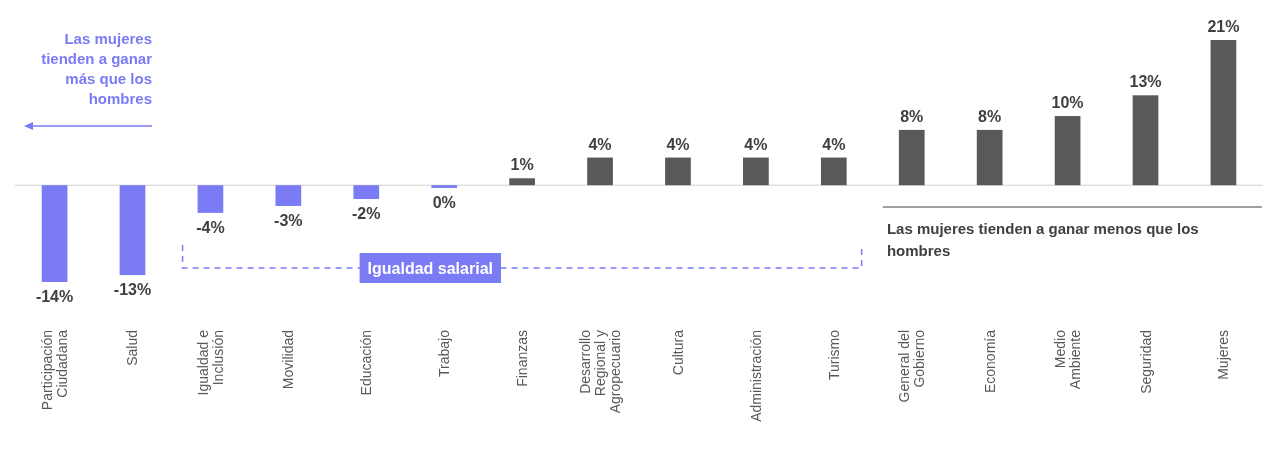 The width and height of the screenshot is (1263, 462). What do you see at coordinates (522, 358) in the screenshot?
I see `x-tick-label: Finanzas` at bounding box center [522, 358].